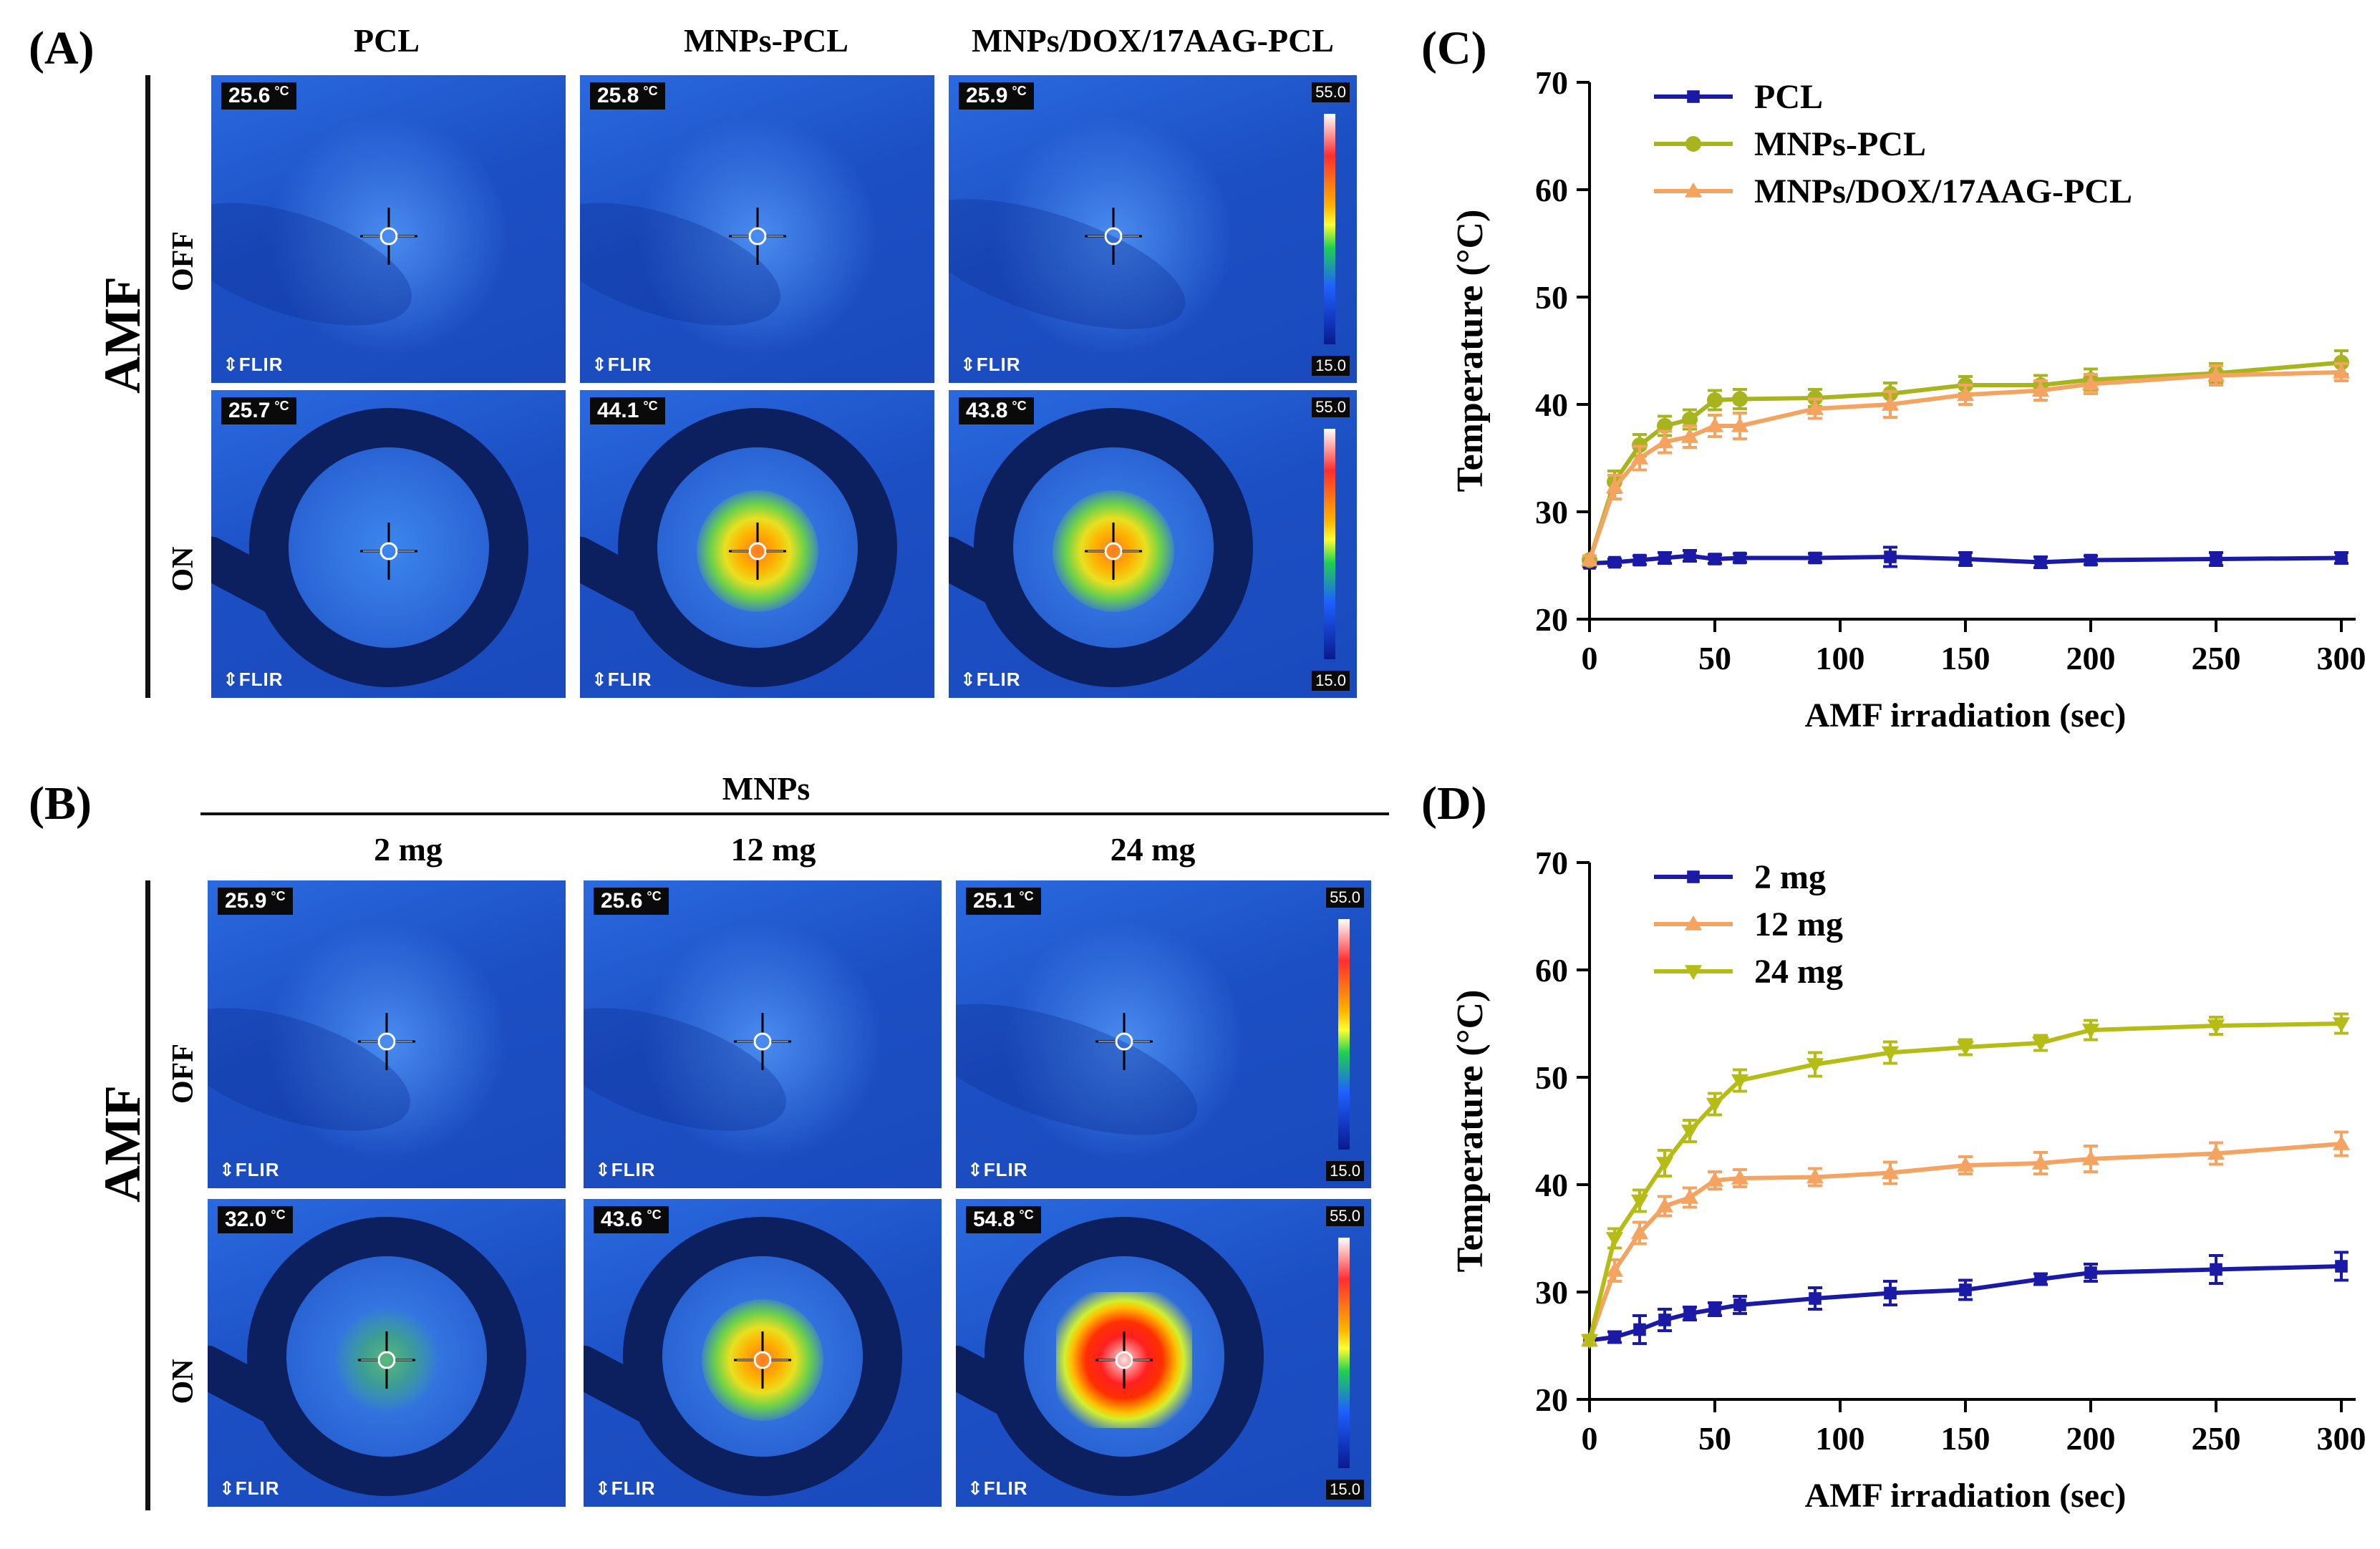 This screenshot has width=2380, height=1549. I want to click on scale-max: 55.0, so click(1345, 898).